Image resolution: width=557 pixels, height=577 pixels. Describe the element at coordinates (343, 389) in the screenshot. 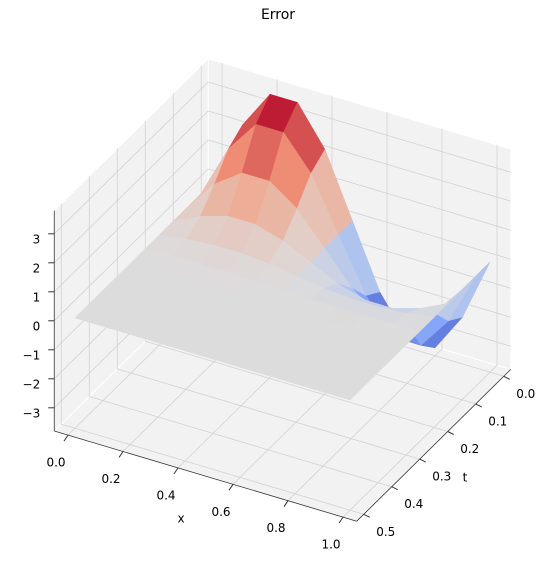

I see `surface-patch` at that location.